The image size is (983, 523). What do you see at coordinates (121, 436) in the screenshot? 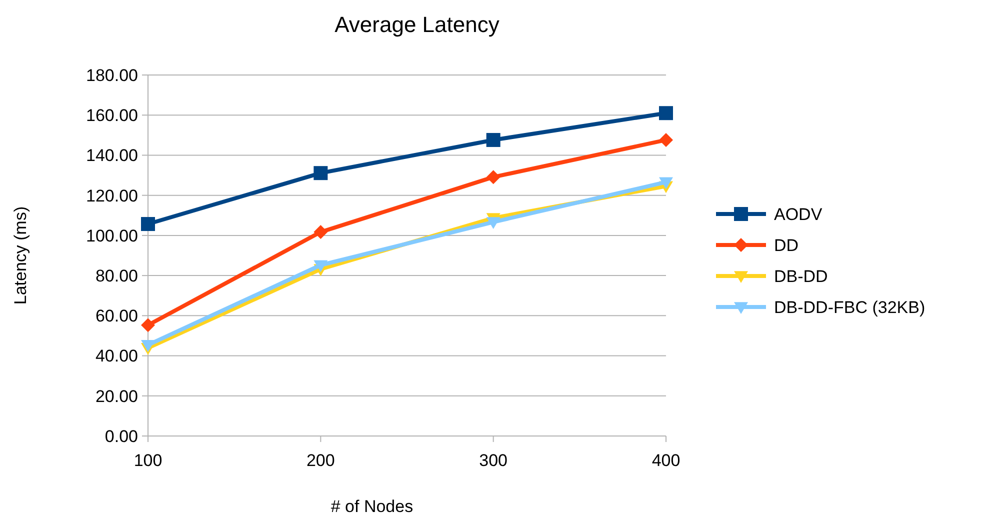
I see `y-tick-label: 0.00` at bounding box center [121, 436].